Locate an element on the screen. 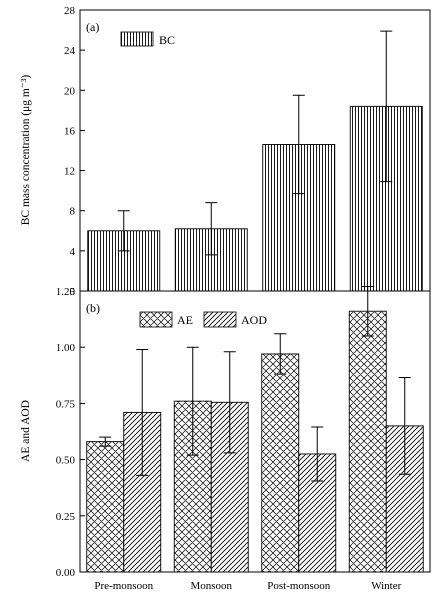  panel-b-y-axis-label: AE and AOD is located at coordinates (26, 431).